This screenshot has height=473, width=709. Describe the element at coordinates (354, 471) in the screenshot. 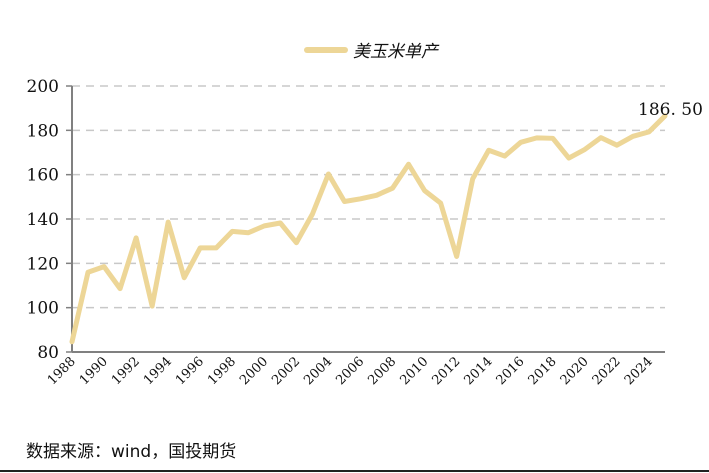

I see `bottom-divider` at that location.